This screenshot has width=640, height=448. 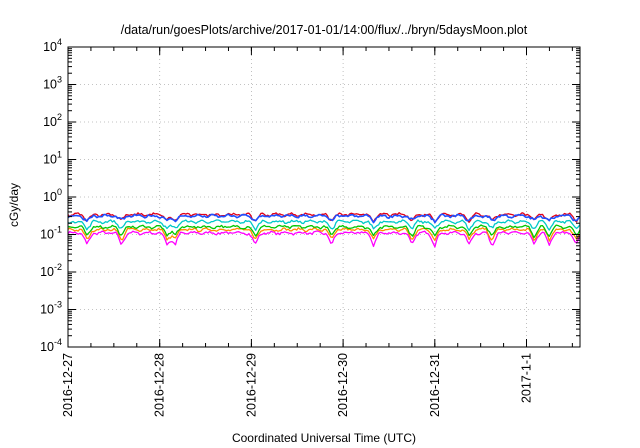 What do you see at coordinates (343, 385) in the screenshot?
I see `x-tick-label: 2016-12-30` at bounding box center [343, 385].